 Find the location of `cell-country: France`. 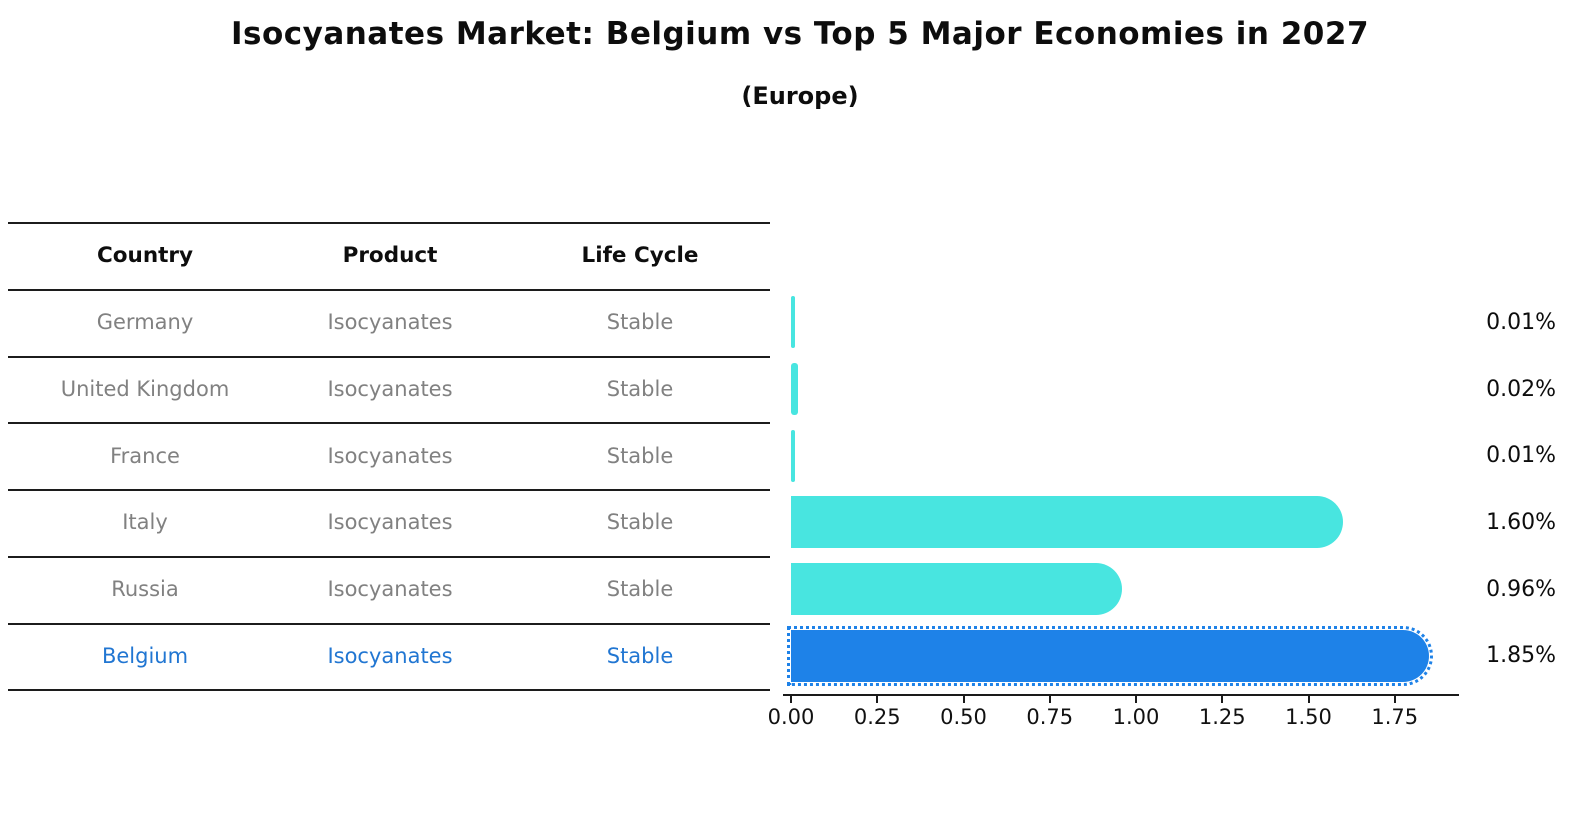

cell-country: France is located at coordinates (145, 455).